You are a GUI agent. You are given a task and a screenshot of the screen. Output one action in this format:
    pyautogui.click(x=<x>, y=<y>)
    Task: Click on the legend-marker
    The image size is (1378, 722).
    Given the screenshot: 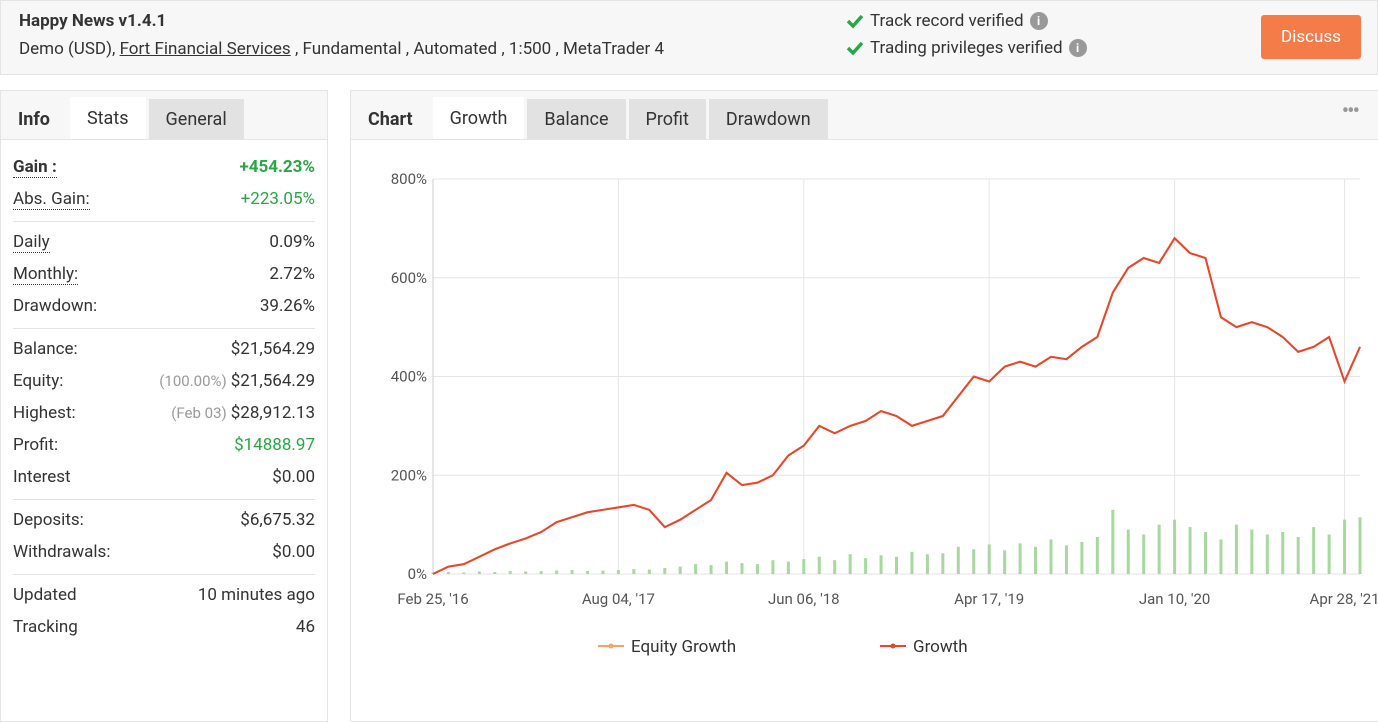 What is the action you would take?
    pyautogui.click(x=893, y=646)
    